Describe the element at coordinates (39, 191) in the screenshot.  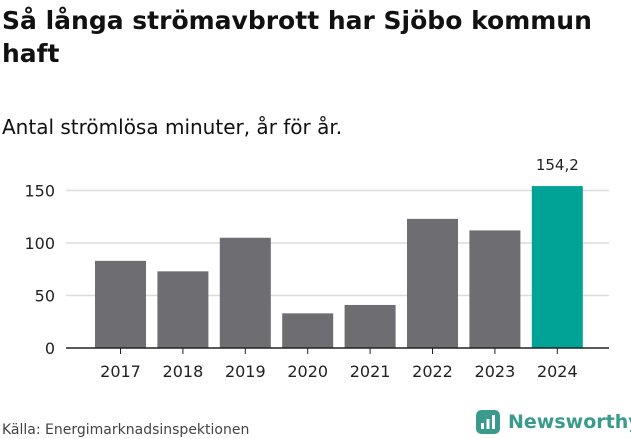
I see `y-tick-label: 150` at that location.